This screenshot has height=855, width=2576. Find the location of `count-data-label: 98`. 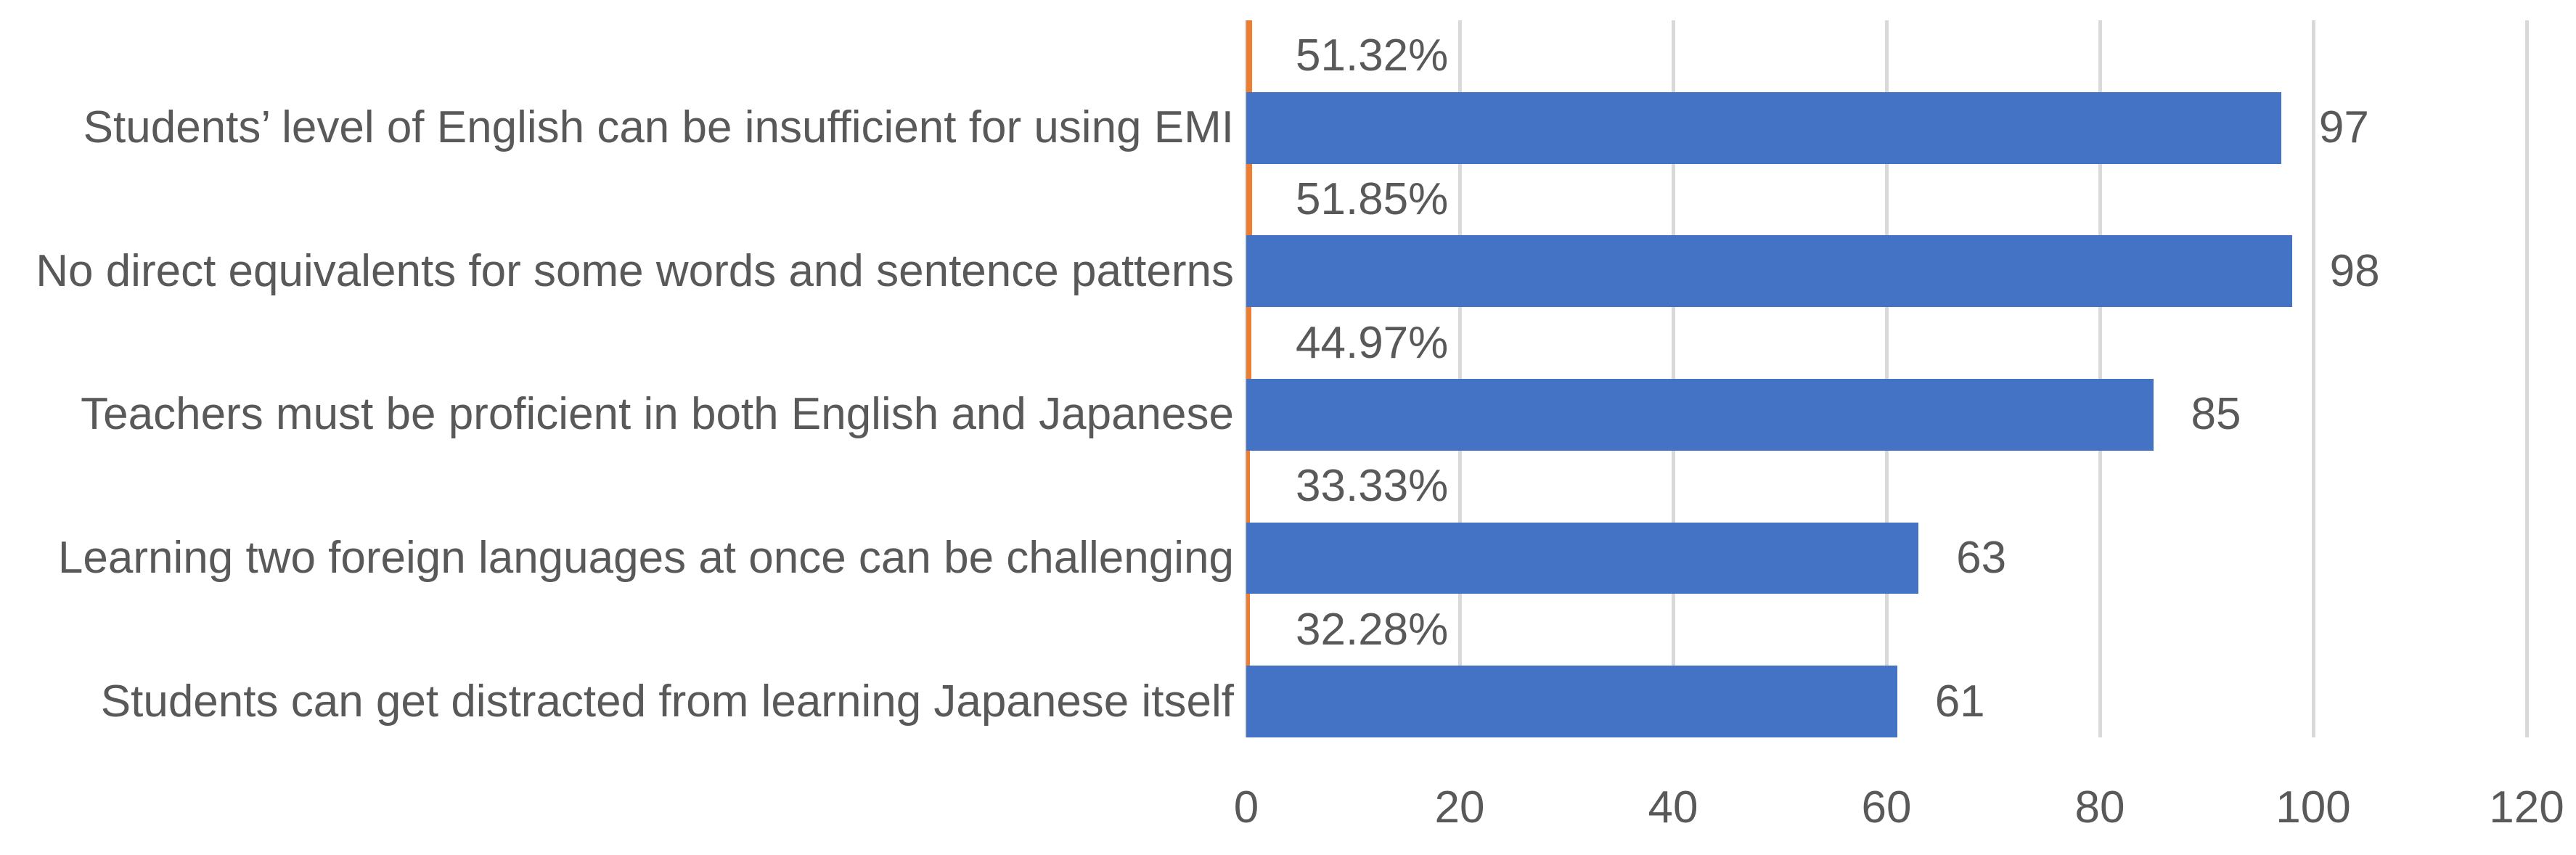

count-data-label: 98 is located at coordinates (2354, 270).